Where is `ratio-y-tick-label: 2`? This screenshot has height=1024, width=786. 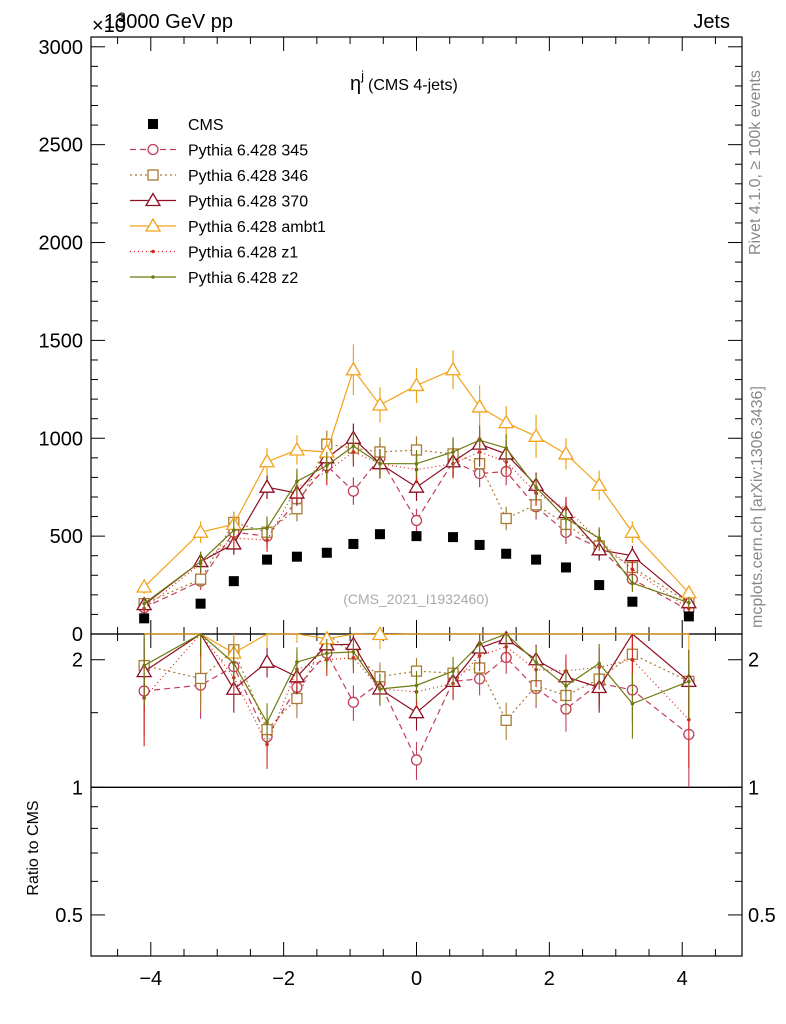 ratio-y-tick-label: 2 is located at coordinates (77, 661).